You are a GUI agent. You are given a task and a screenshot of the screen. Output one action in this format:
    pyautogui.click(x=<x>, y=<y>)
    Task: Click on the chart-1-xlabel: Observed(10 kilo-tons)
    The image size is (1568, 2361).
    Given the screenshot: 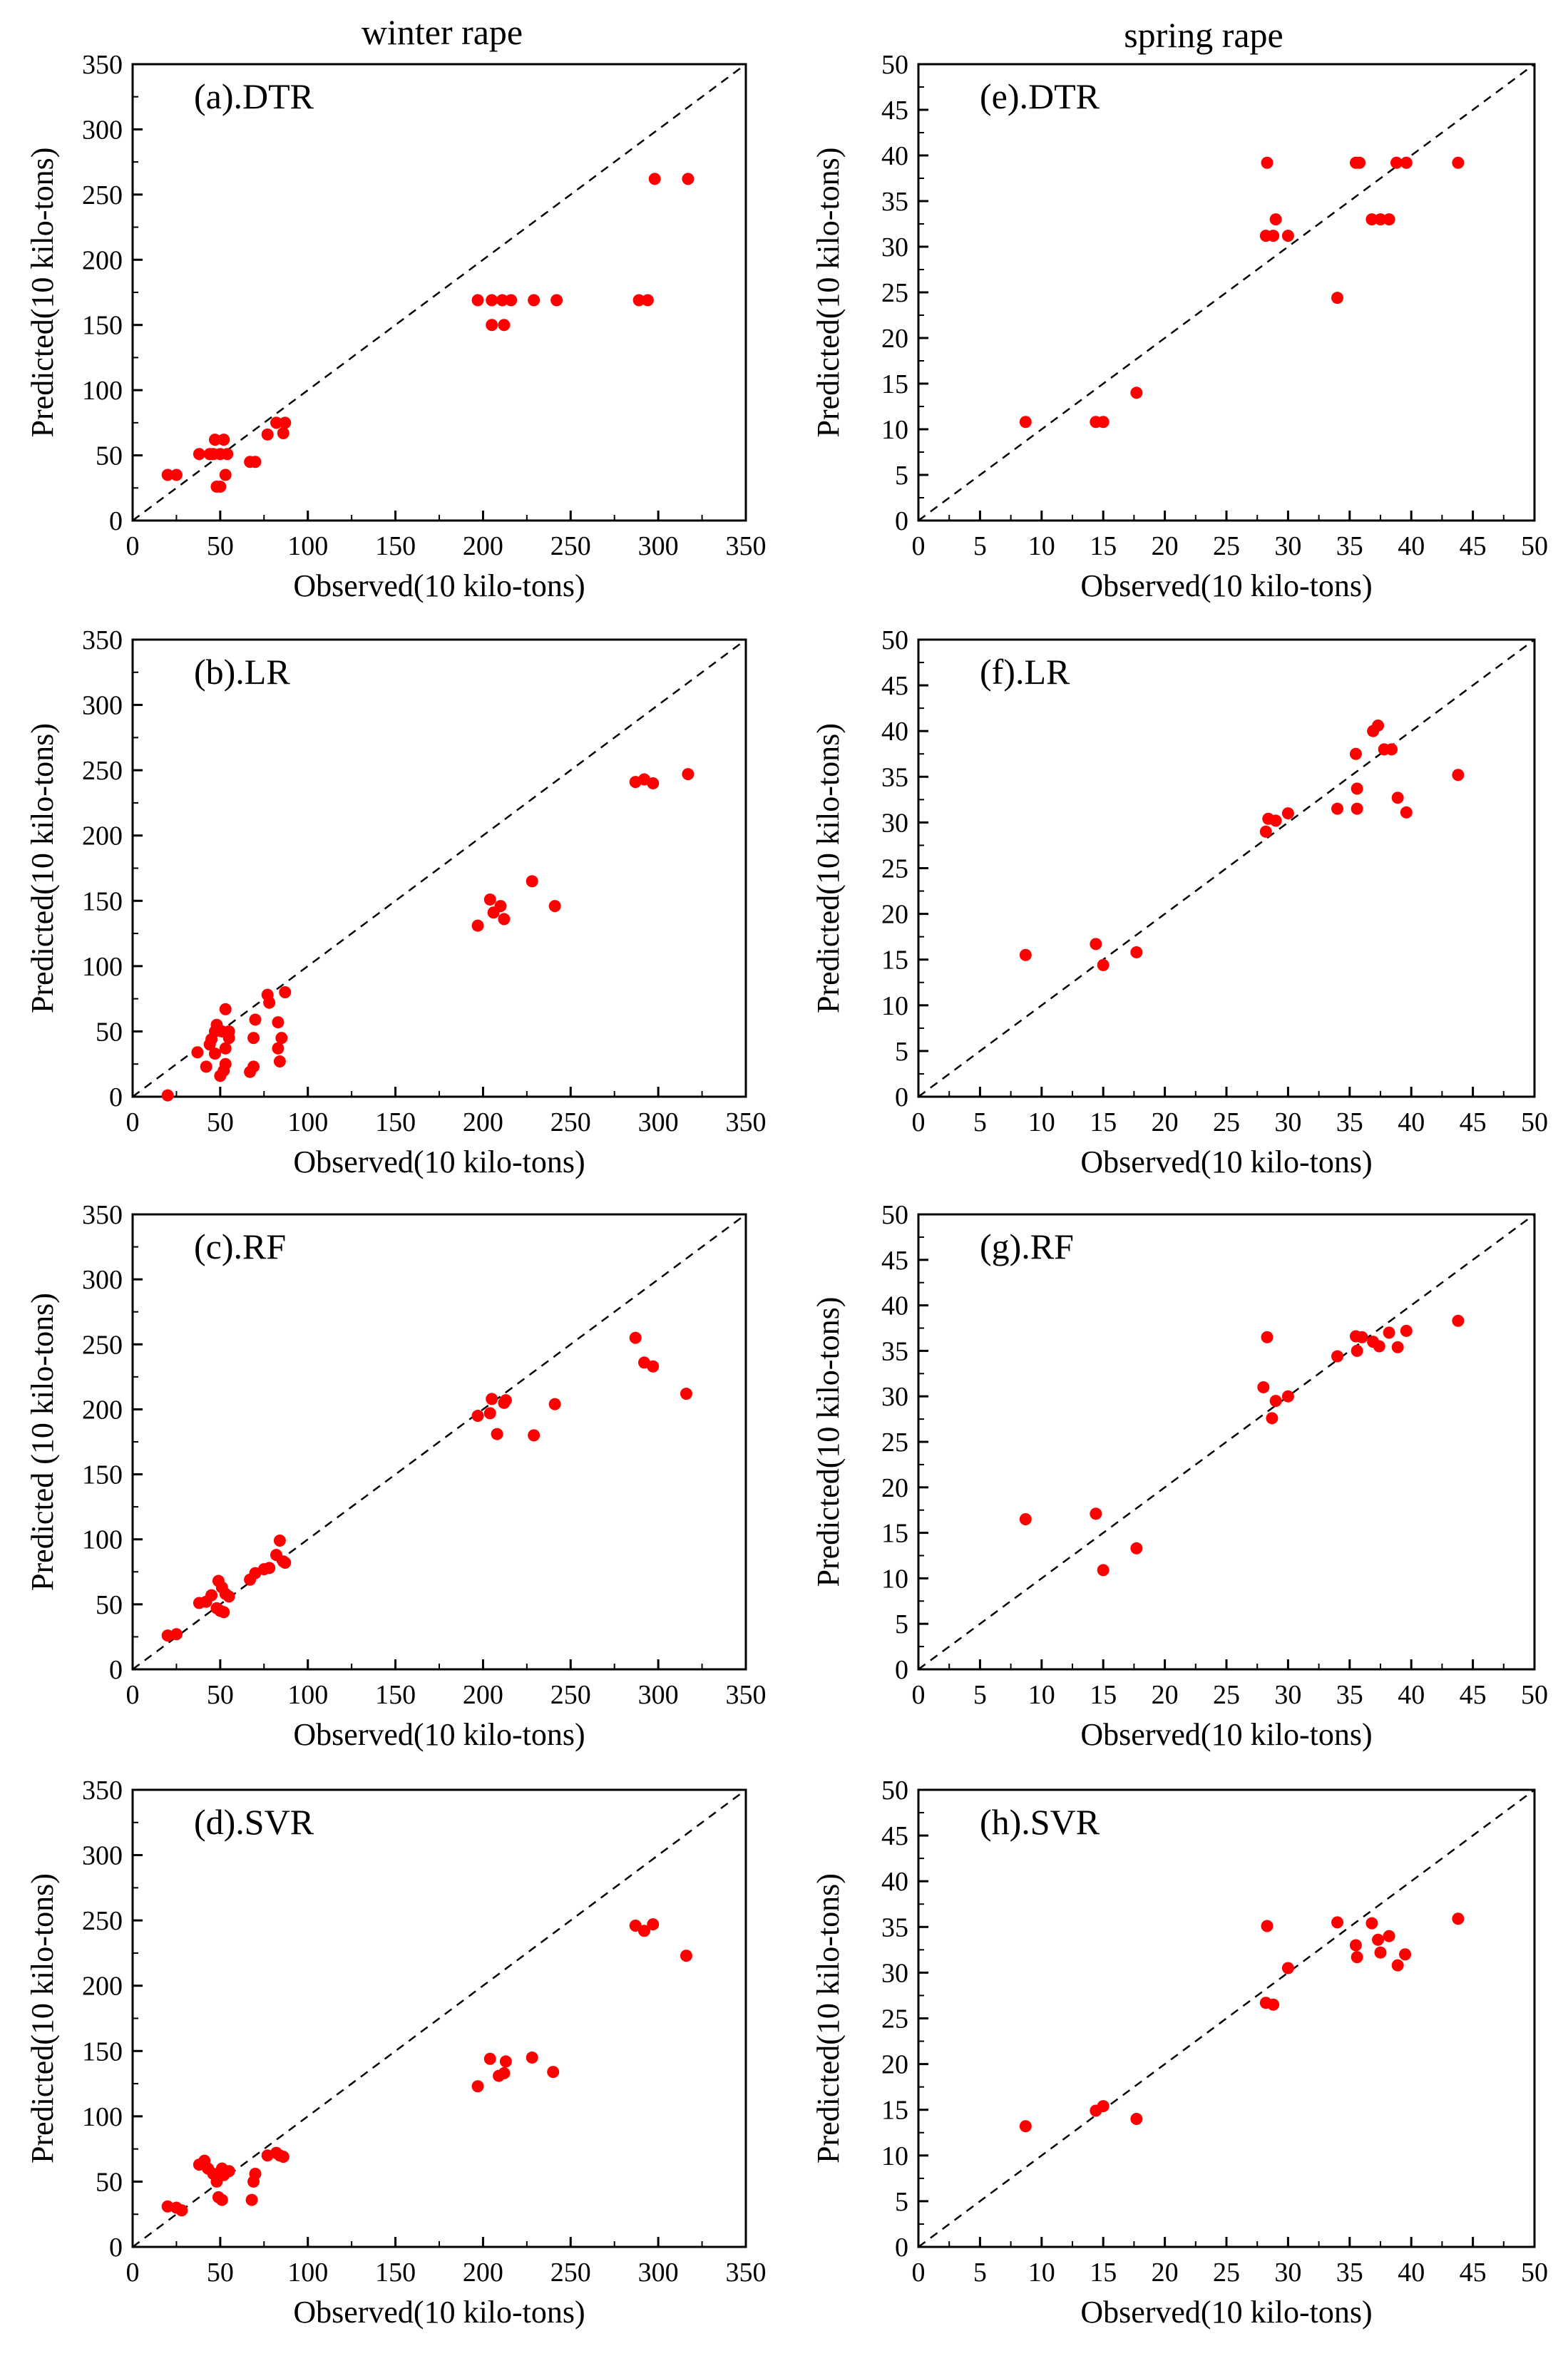 What is the action you would take?
    pyautogui.click(x=439, y=585)
    